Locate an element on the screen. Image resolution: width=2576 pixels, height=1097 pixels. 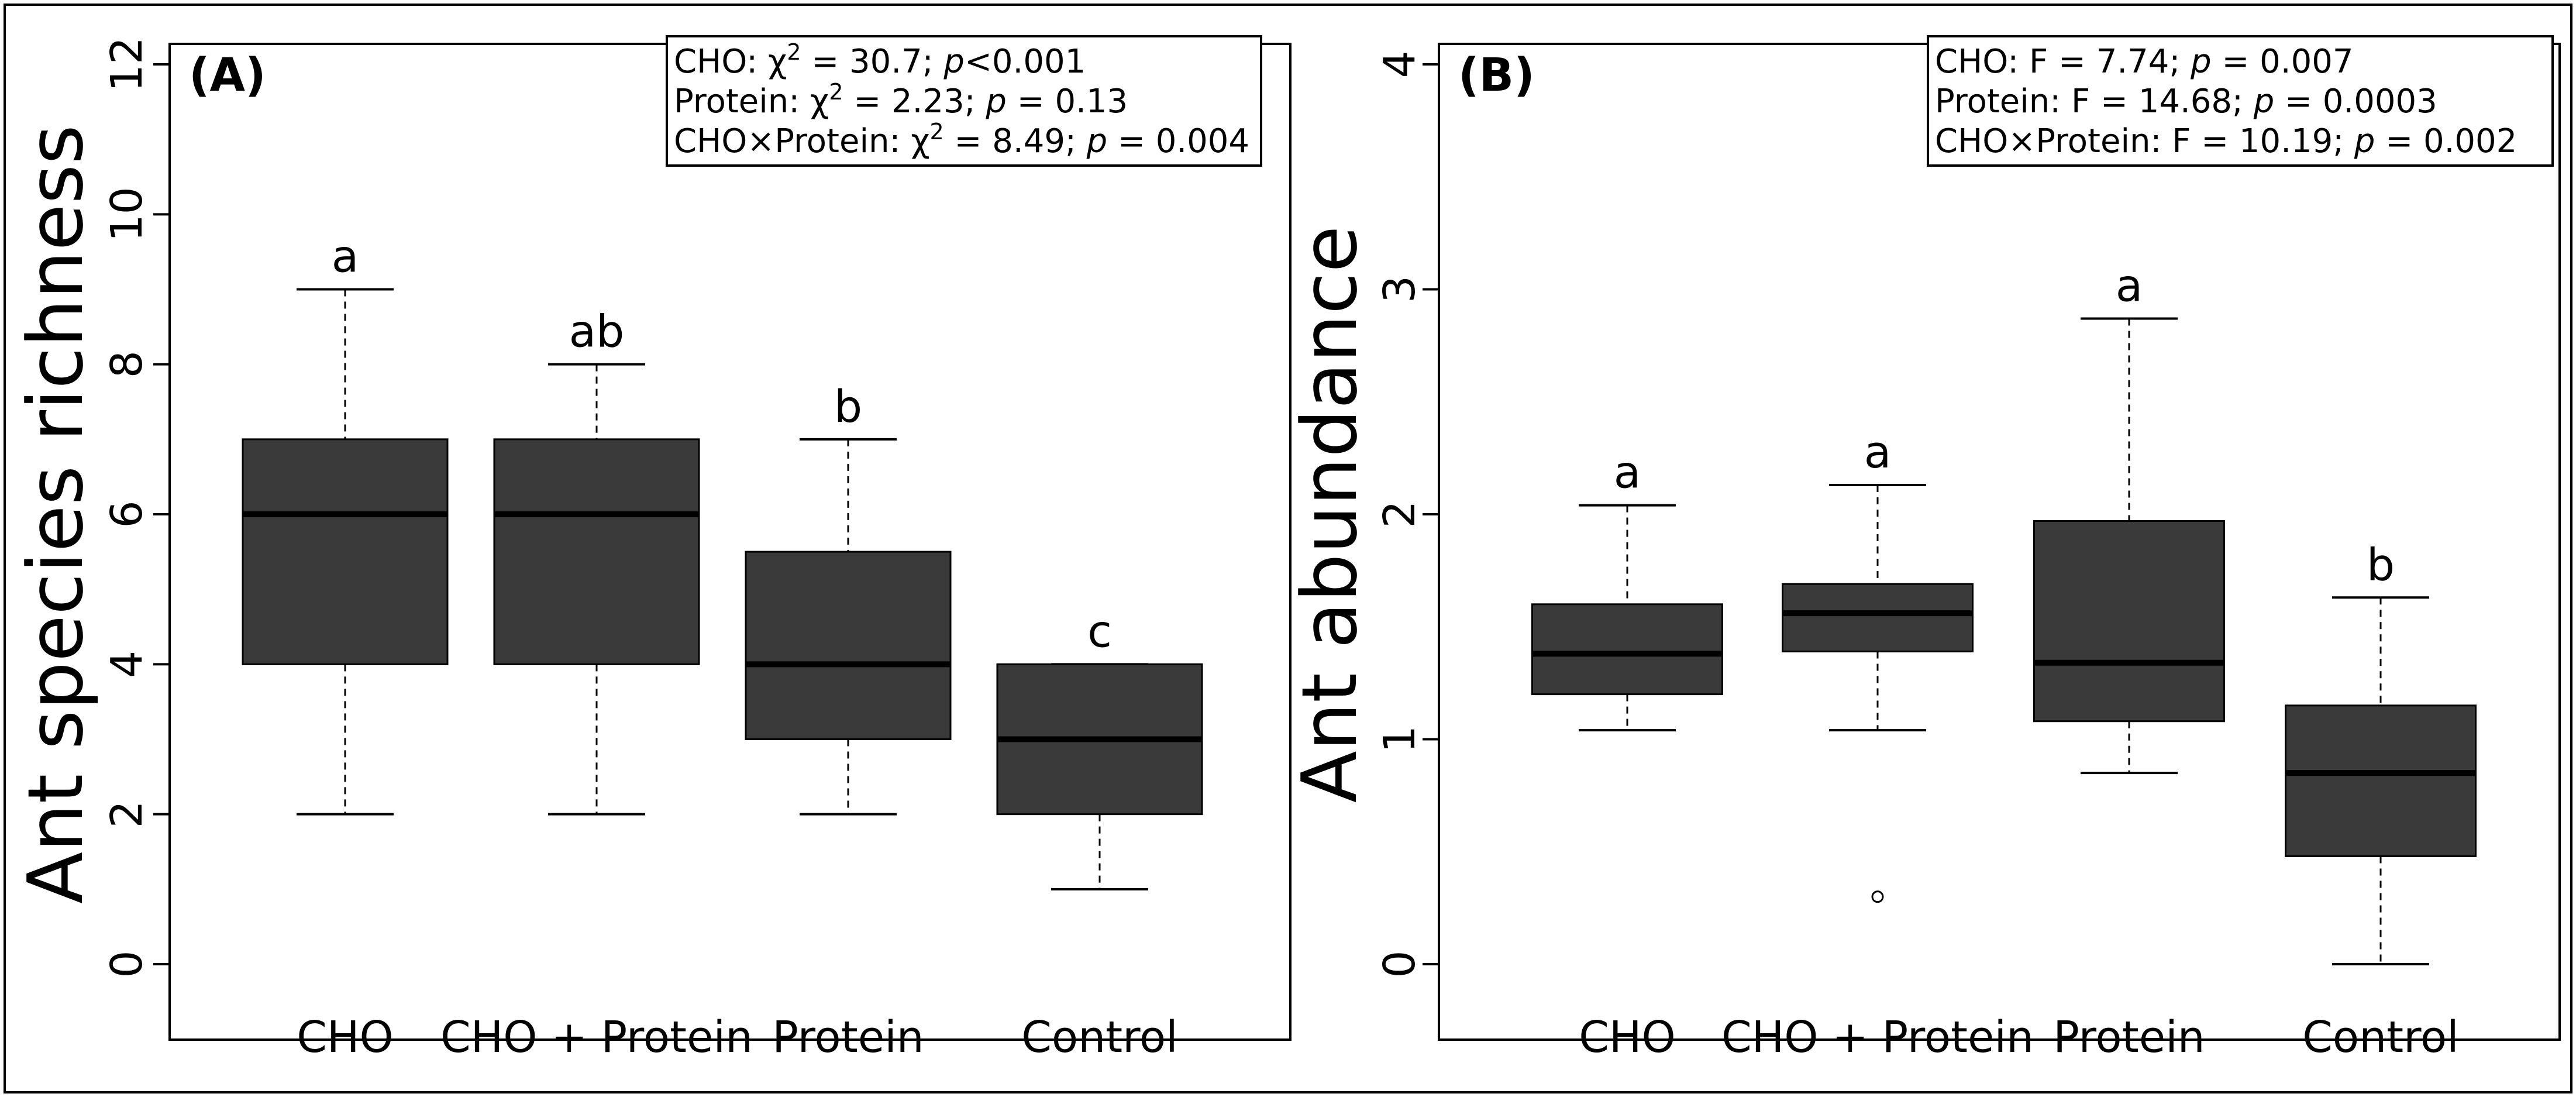
y-axis-label: Ant species richness is located at coordinates (55, 514).